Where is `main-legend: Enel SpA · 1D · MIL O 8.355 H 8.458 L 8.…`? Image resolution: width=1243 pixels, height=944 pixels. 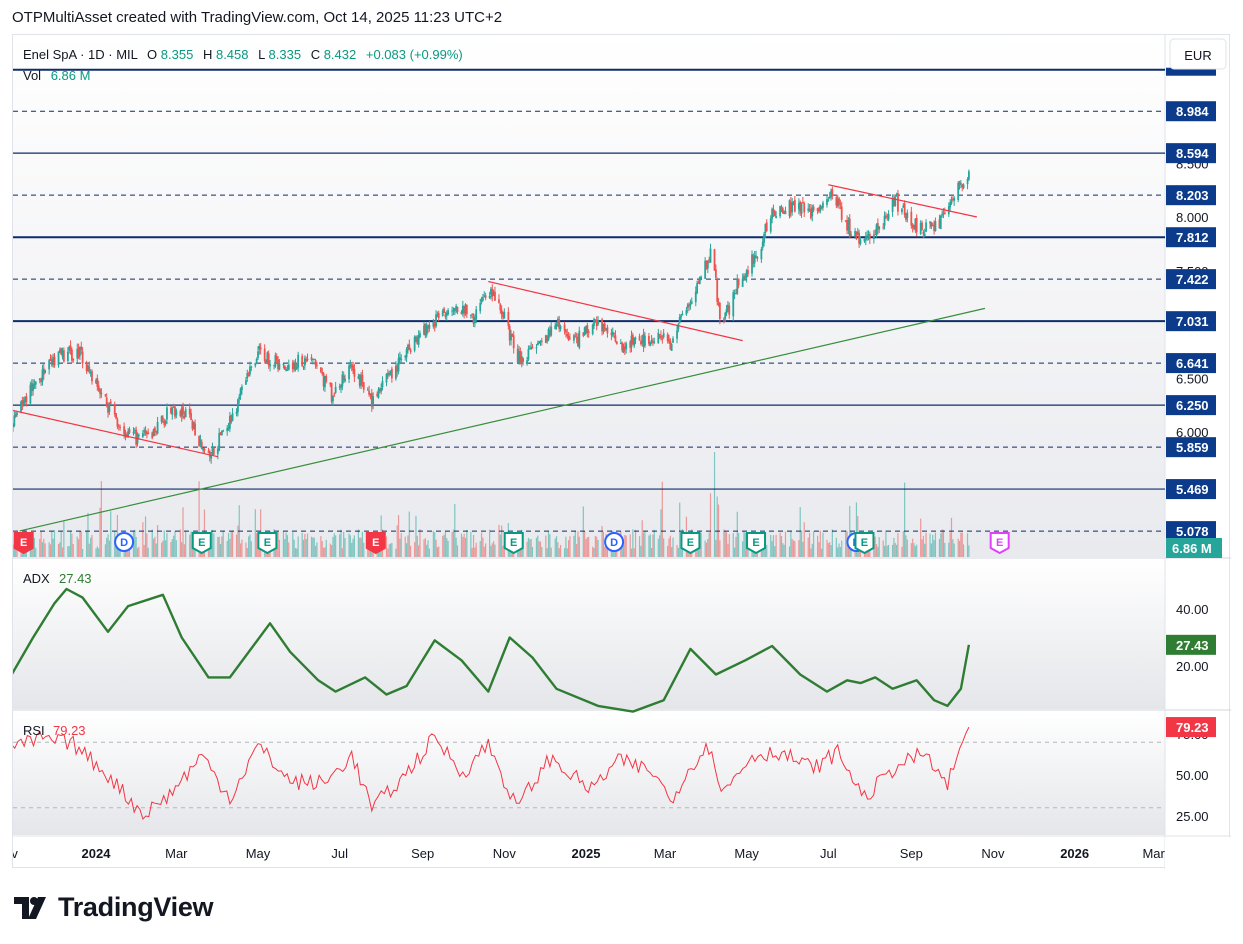
main-legend: Enel SpA · 1D · MIL O 8.355 H 8.458 L 8.… is located at coordinates (243, 65).